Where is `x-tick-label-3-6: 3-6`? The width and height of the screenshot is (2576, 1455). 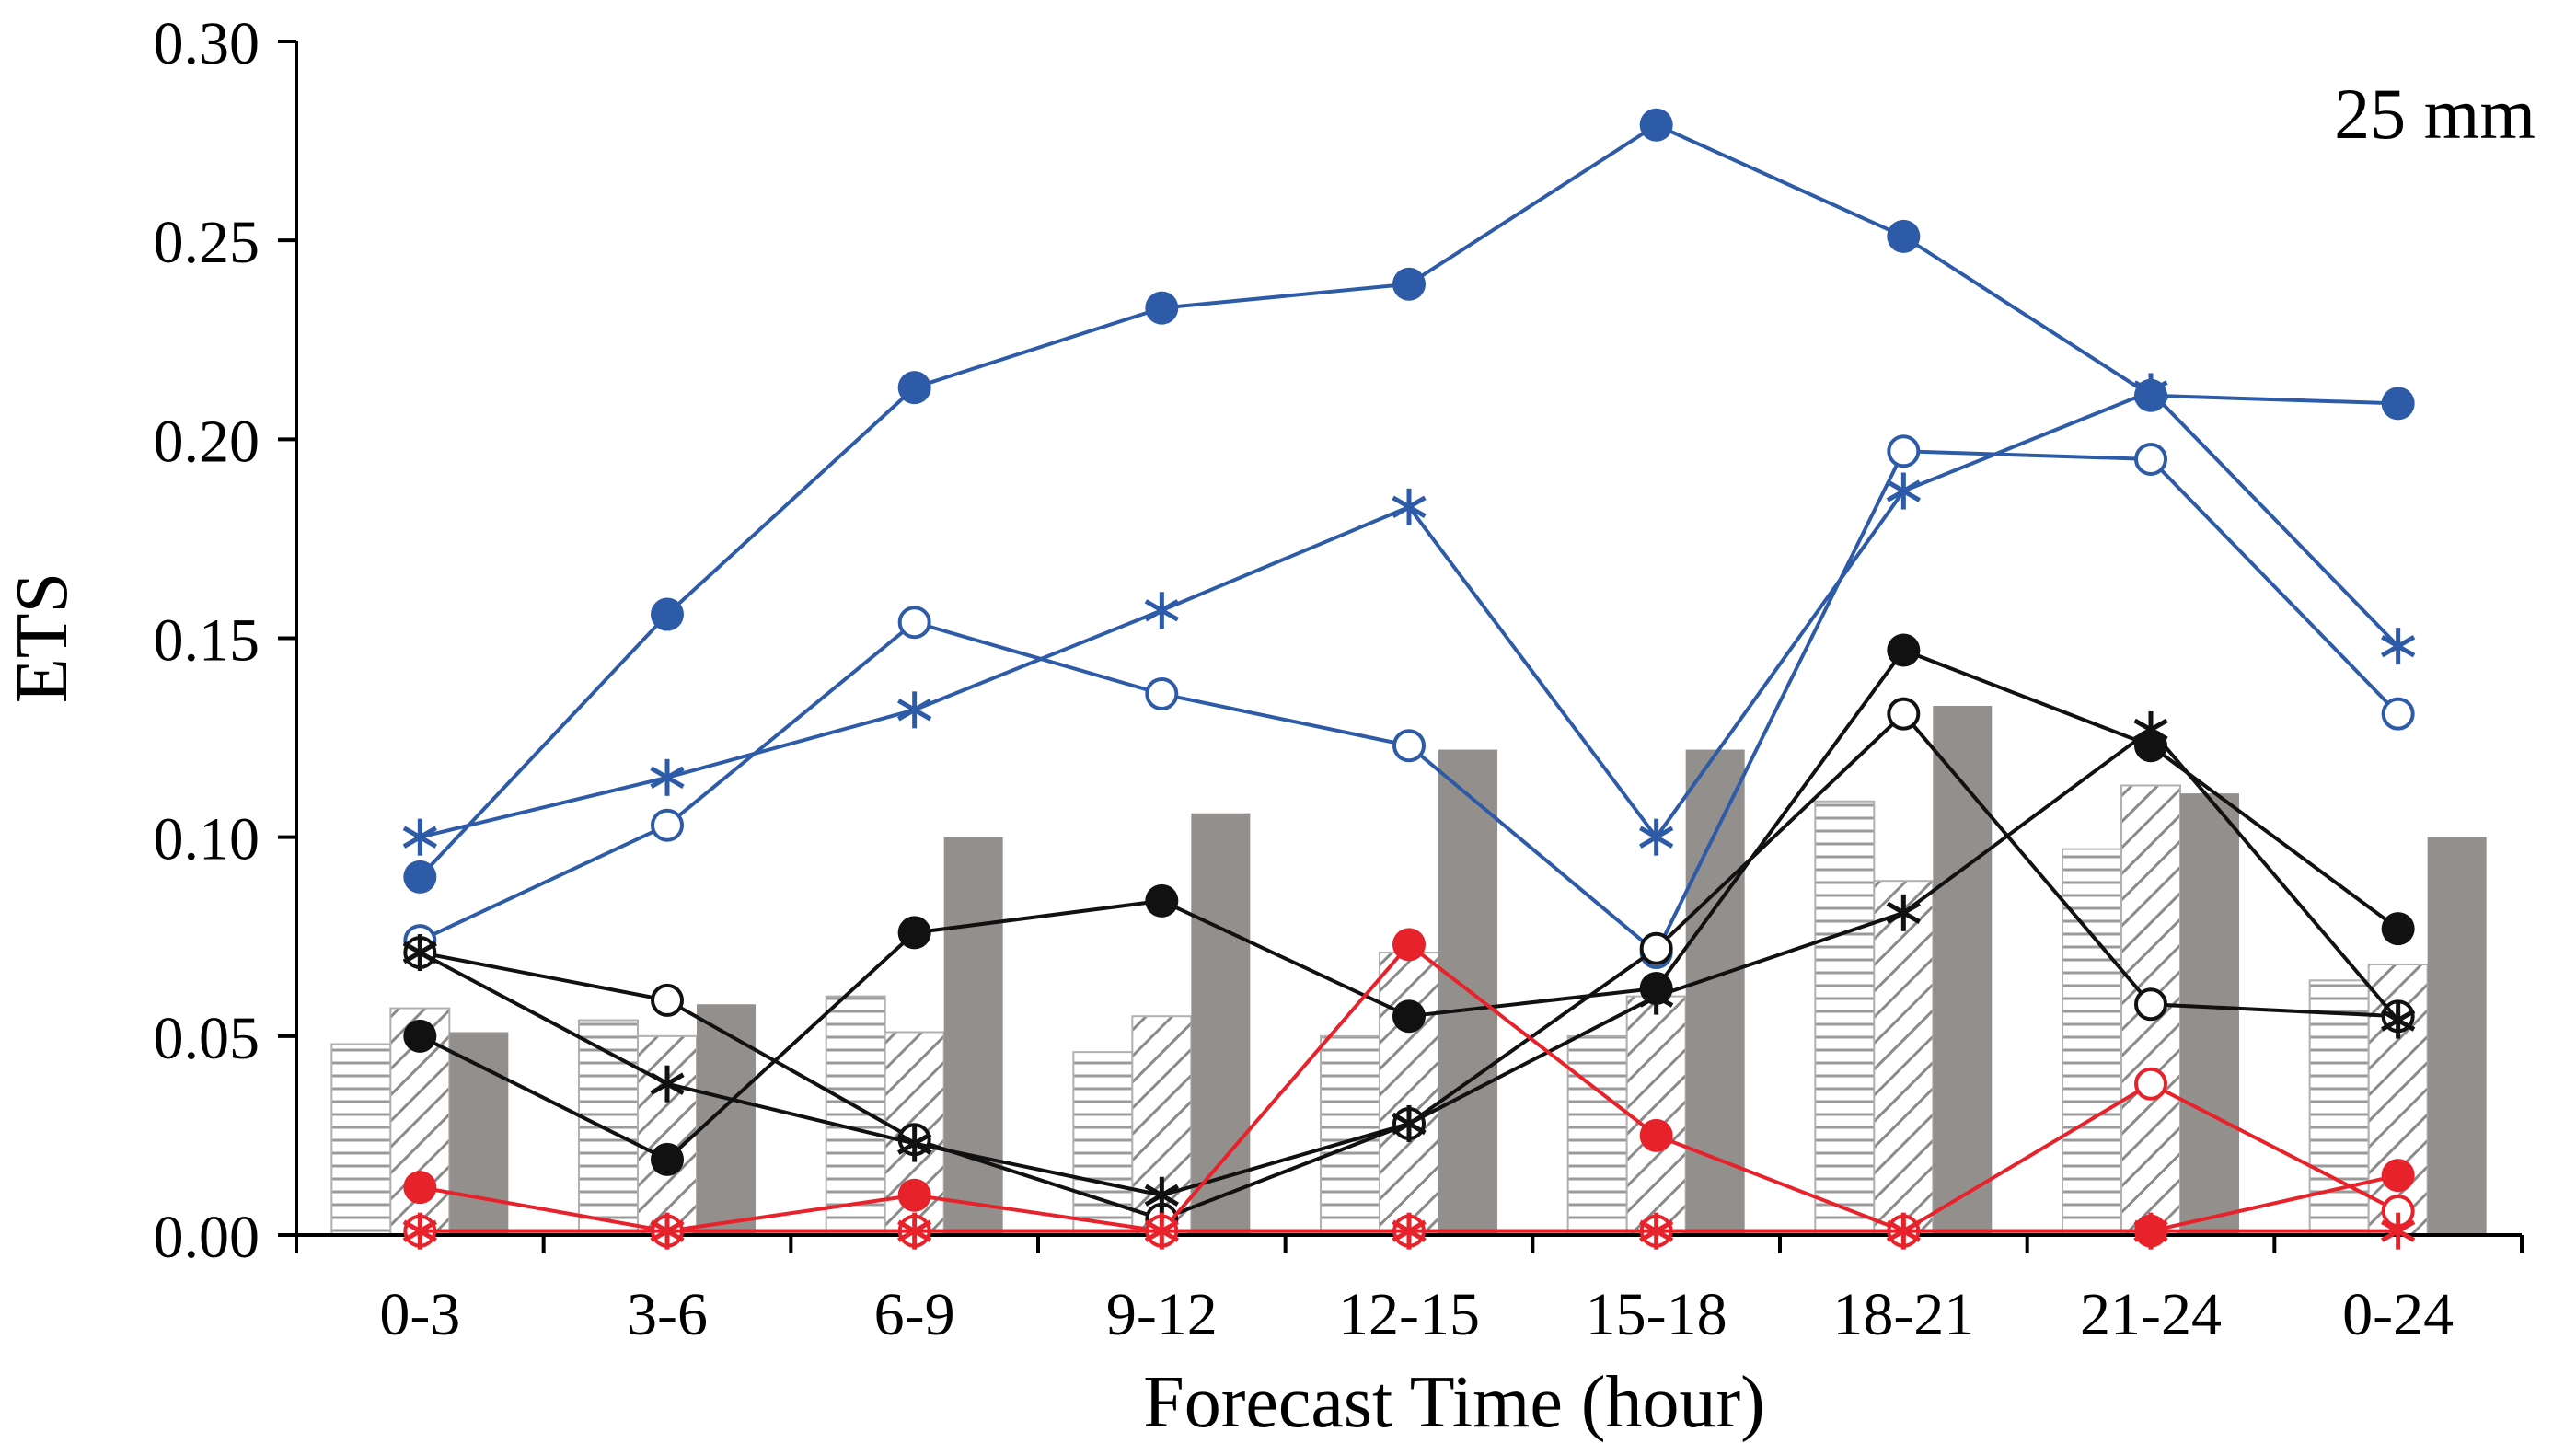
x-tick-label-3-6: 3-6 is located at coordinates (668, 1314).